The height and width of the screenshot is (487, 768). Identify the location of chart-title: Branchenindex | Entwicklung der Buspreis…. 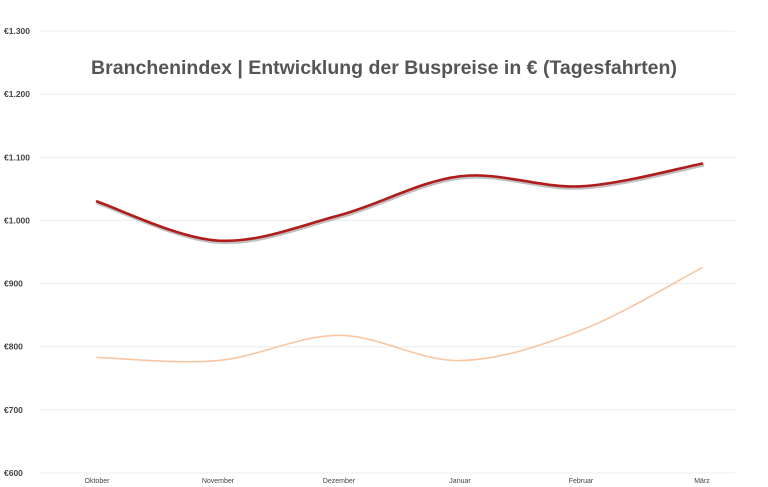
(384, 68).